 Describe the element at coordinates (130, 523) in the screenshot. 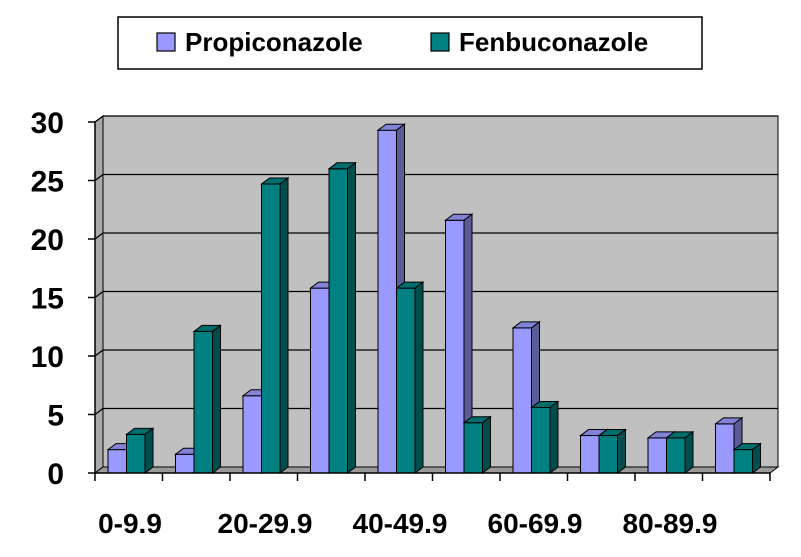

I see `x-tick-label: 0-9.9` at that location.